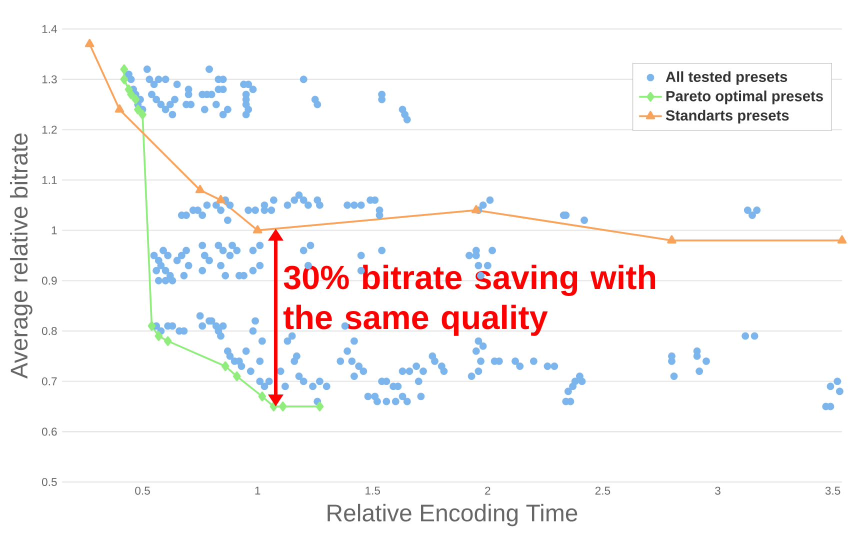 The image size is (851, 547). Describe the element at coordinates (727, 78) in the screenshot. I see `legend-label: All tested presets` at that location.